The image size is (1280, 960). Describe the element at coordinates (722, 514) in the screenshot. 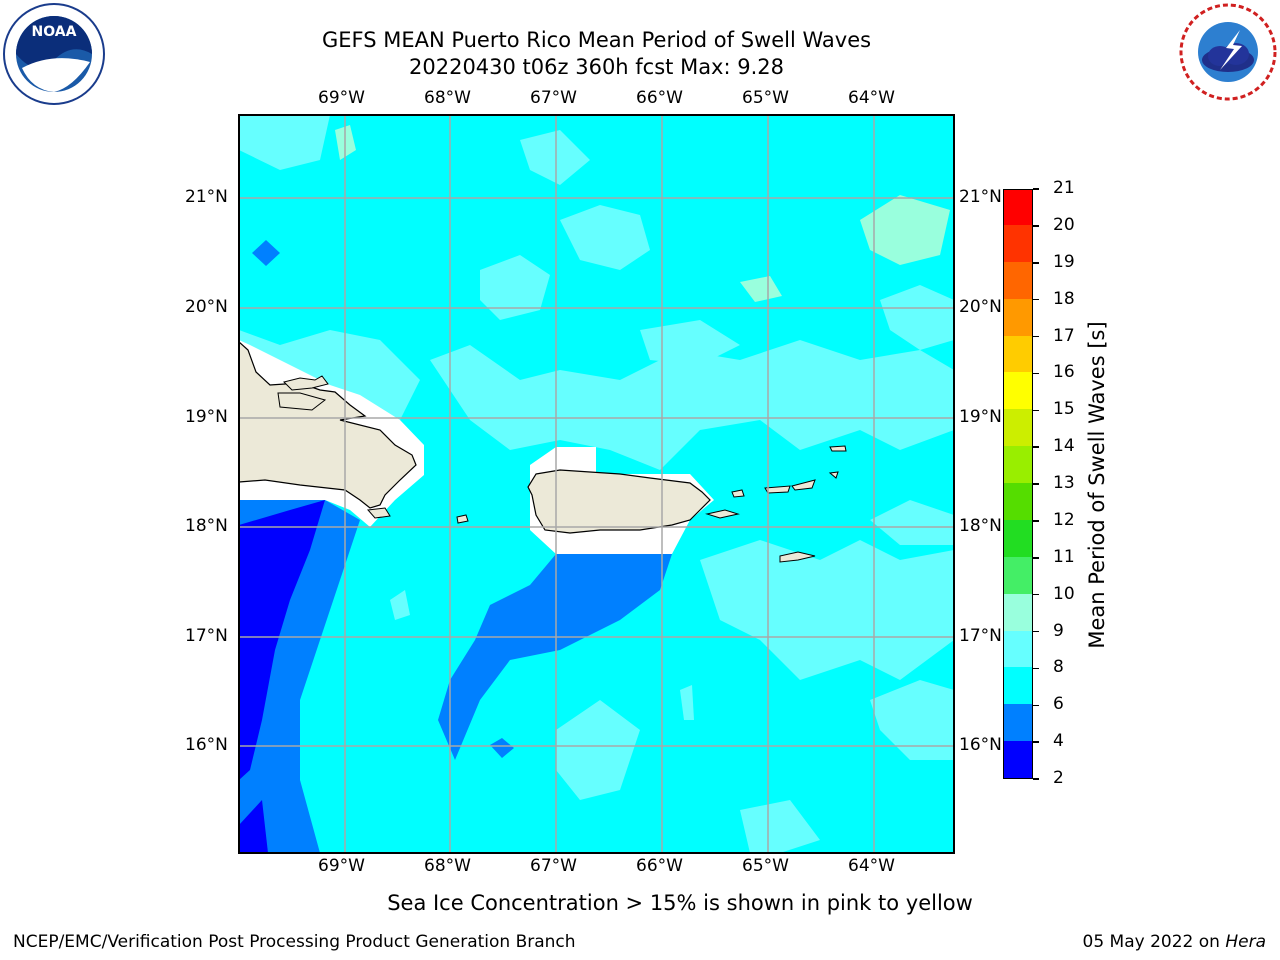

I see `land-vieques` at that location.